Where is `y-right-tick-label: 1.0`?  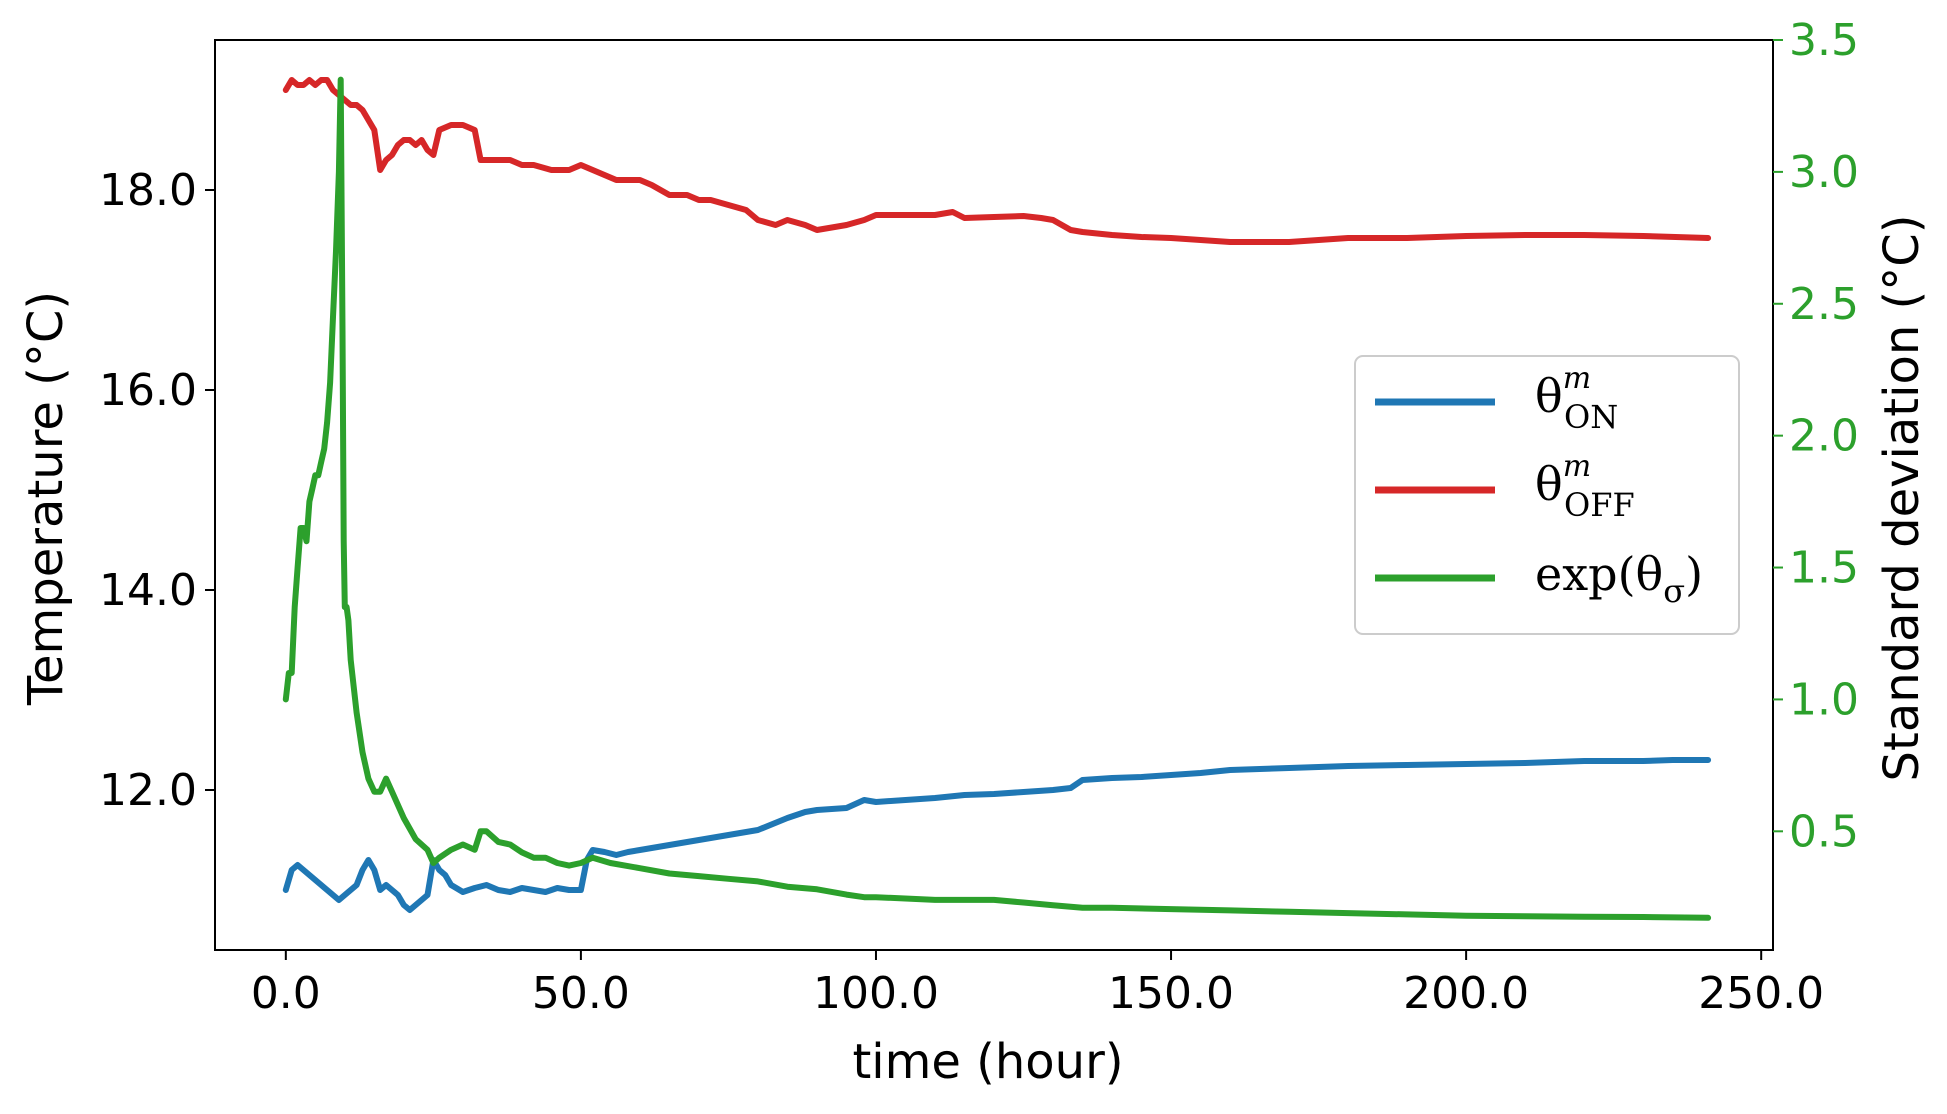 y-right-tick-label: 1.0 is located at coordinates (1824, 699).